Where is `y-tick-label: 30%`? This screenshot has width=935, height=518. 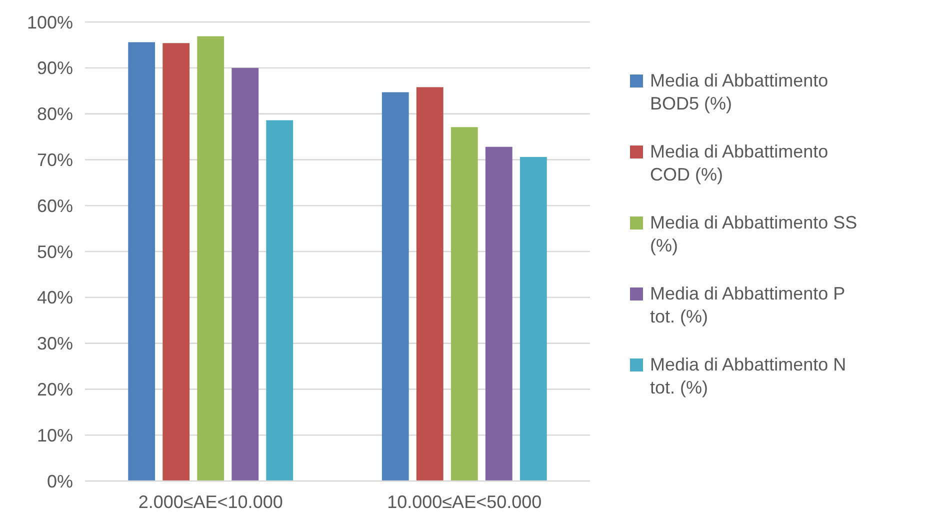 y-tick-label: 30% is located at coordinates (54, 344).